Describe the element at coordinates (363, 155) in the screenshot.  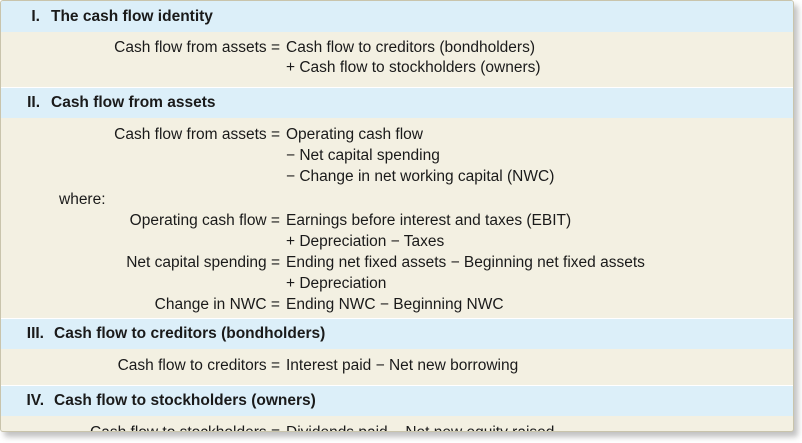
I see `equation-continuation: − Net capital spending` at that location.